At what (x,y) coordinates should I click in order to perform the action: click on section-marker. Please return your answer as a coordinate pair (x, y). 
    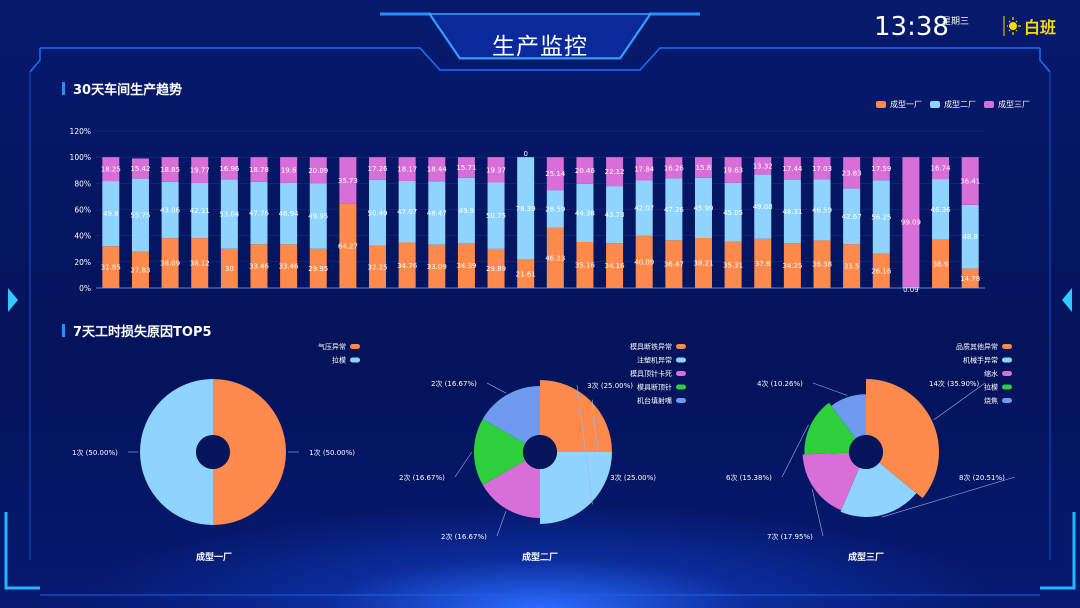
    Looking at the image, I should click on (63, 88).